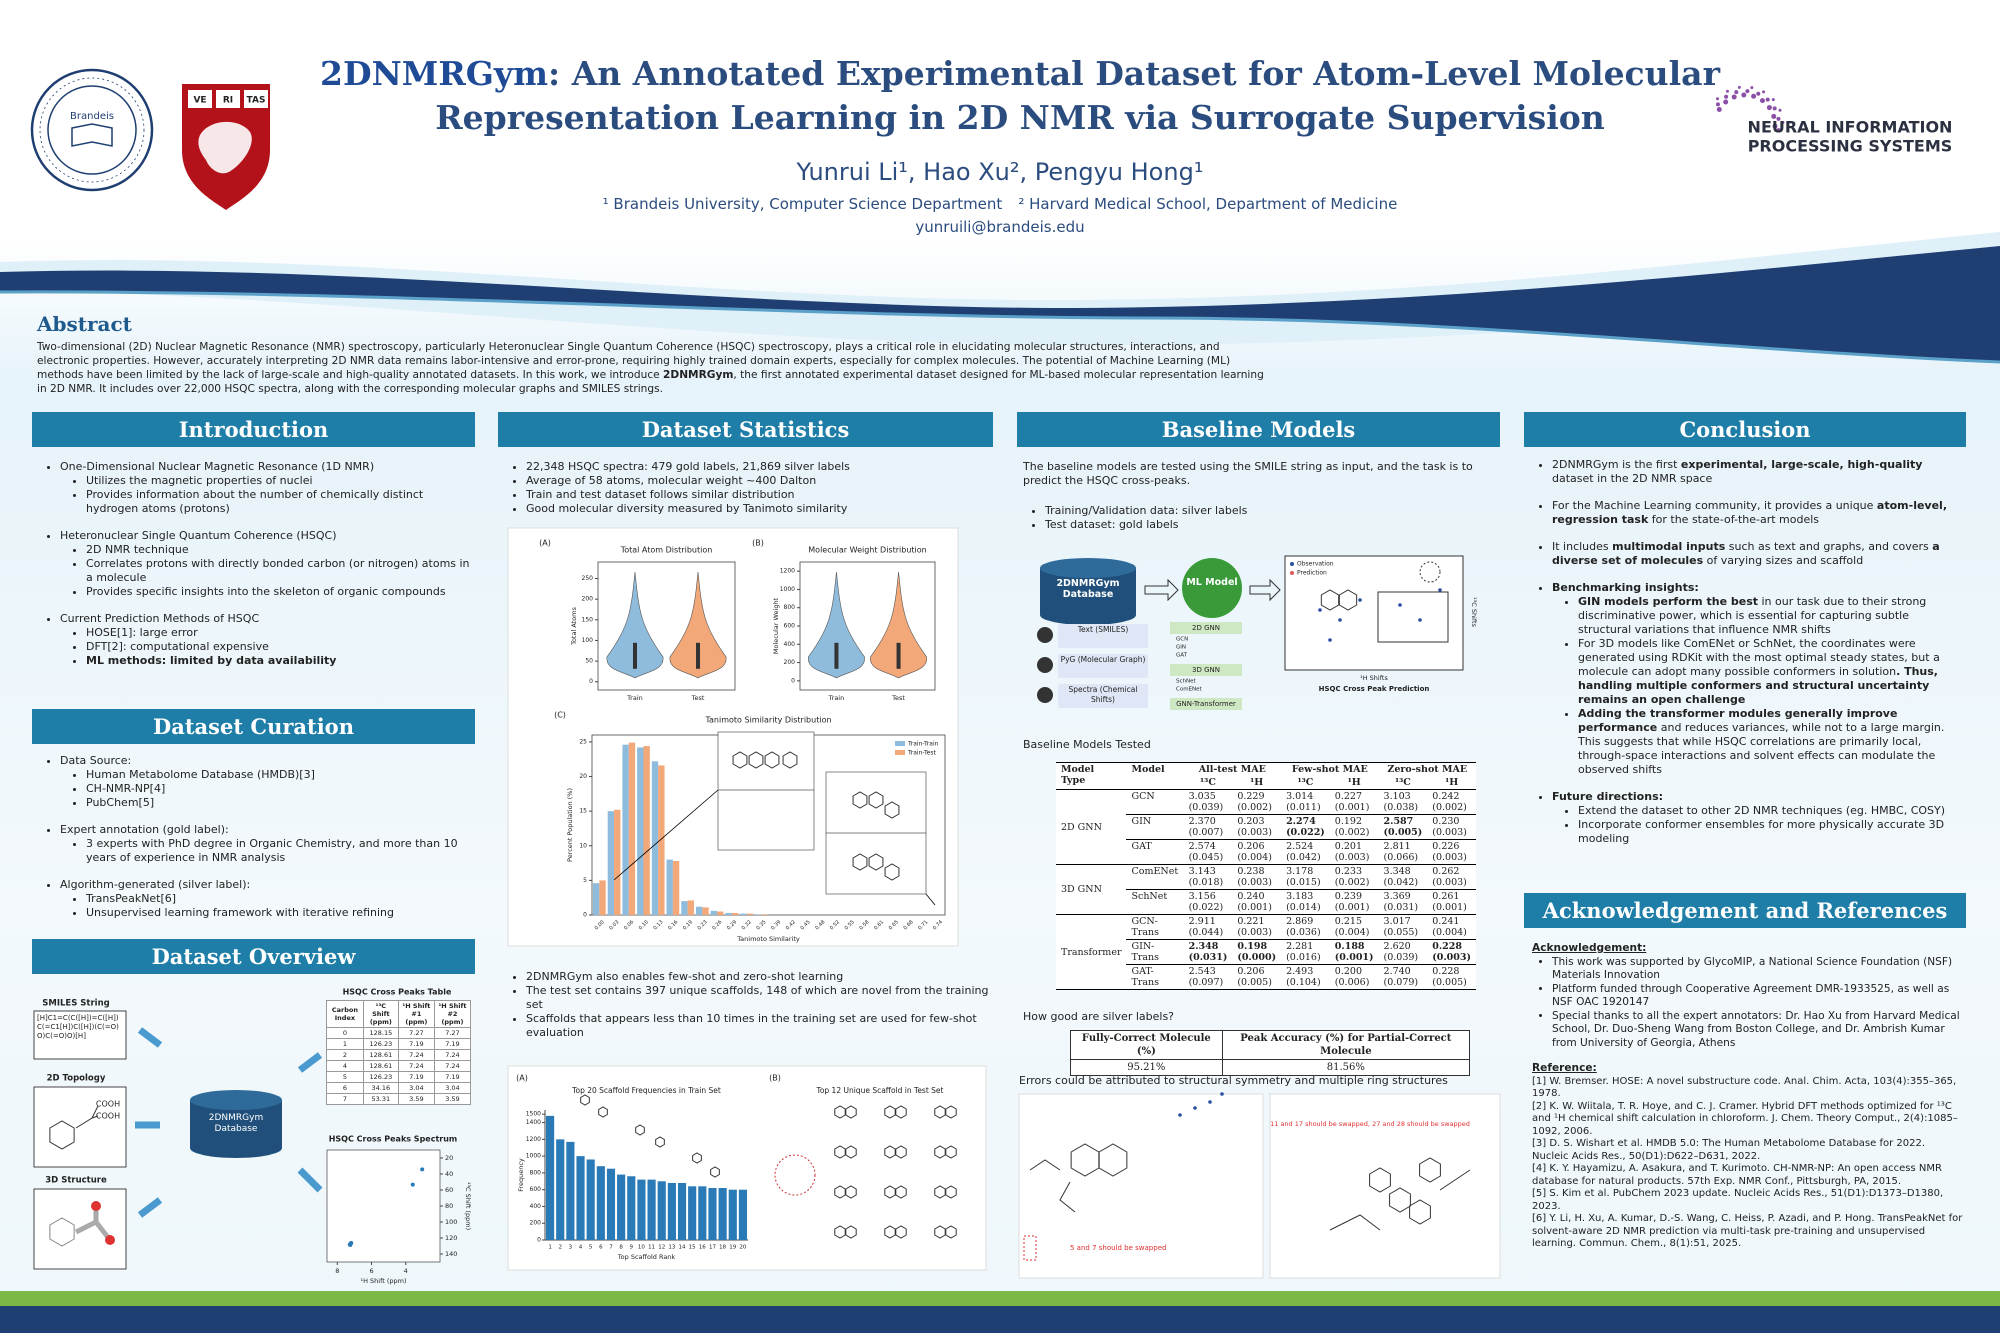  I want to click on group-box, so click(1206, 628).